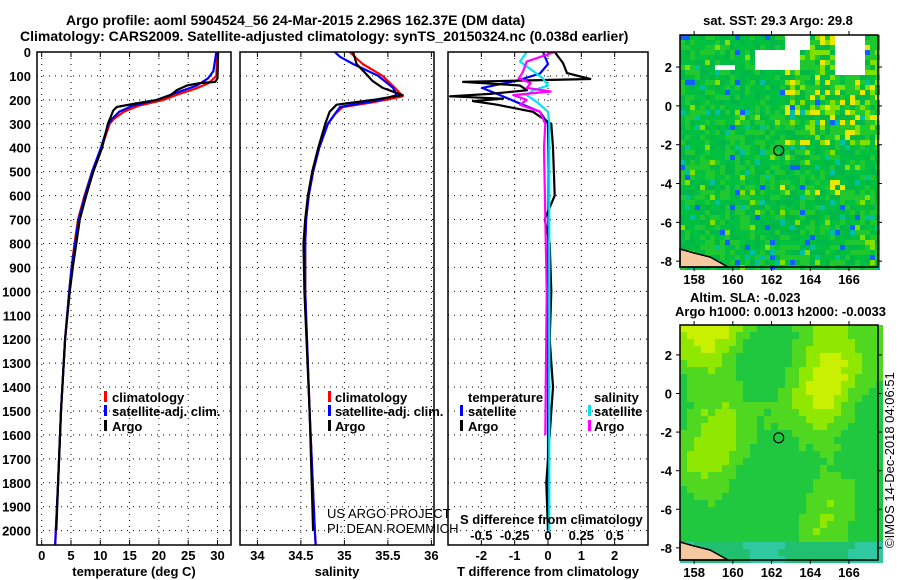 This screenshot has width=900, height=580. What do you see at coordinates (552, 519) in the screenshot?
I see `s-axis-label: S difference from climatology` at bounding box center [552, 519].